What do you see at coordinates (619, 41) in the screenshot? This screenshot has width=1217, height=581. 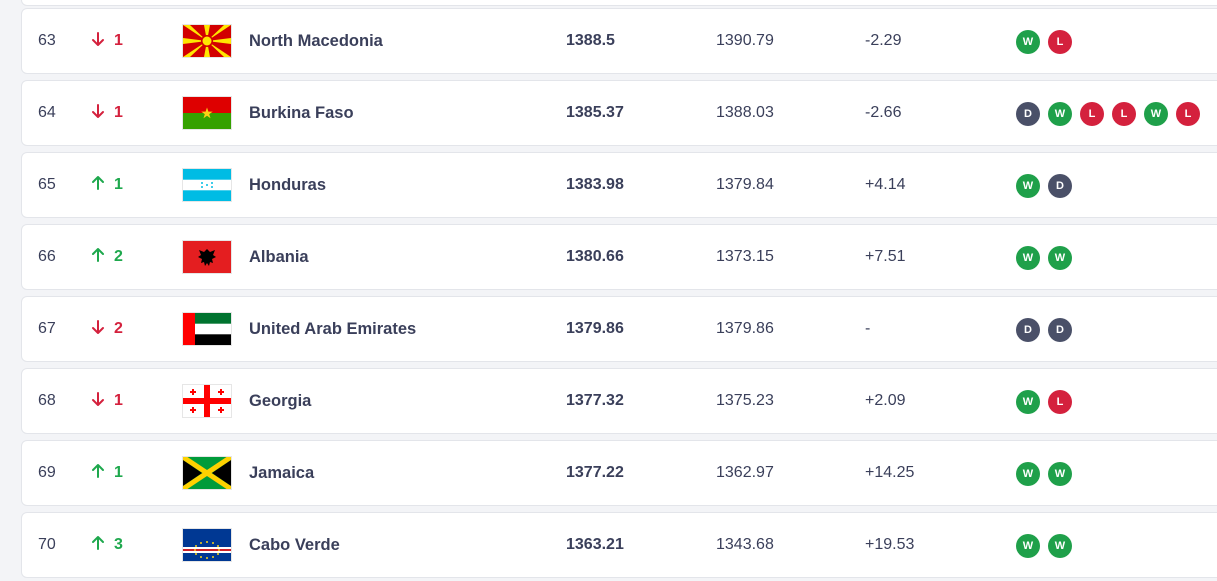 I see `table-row: 63 1 North Macedonia 1388.5 1390.79 -2.29 W L` at bounding box center [619, 41].